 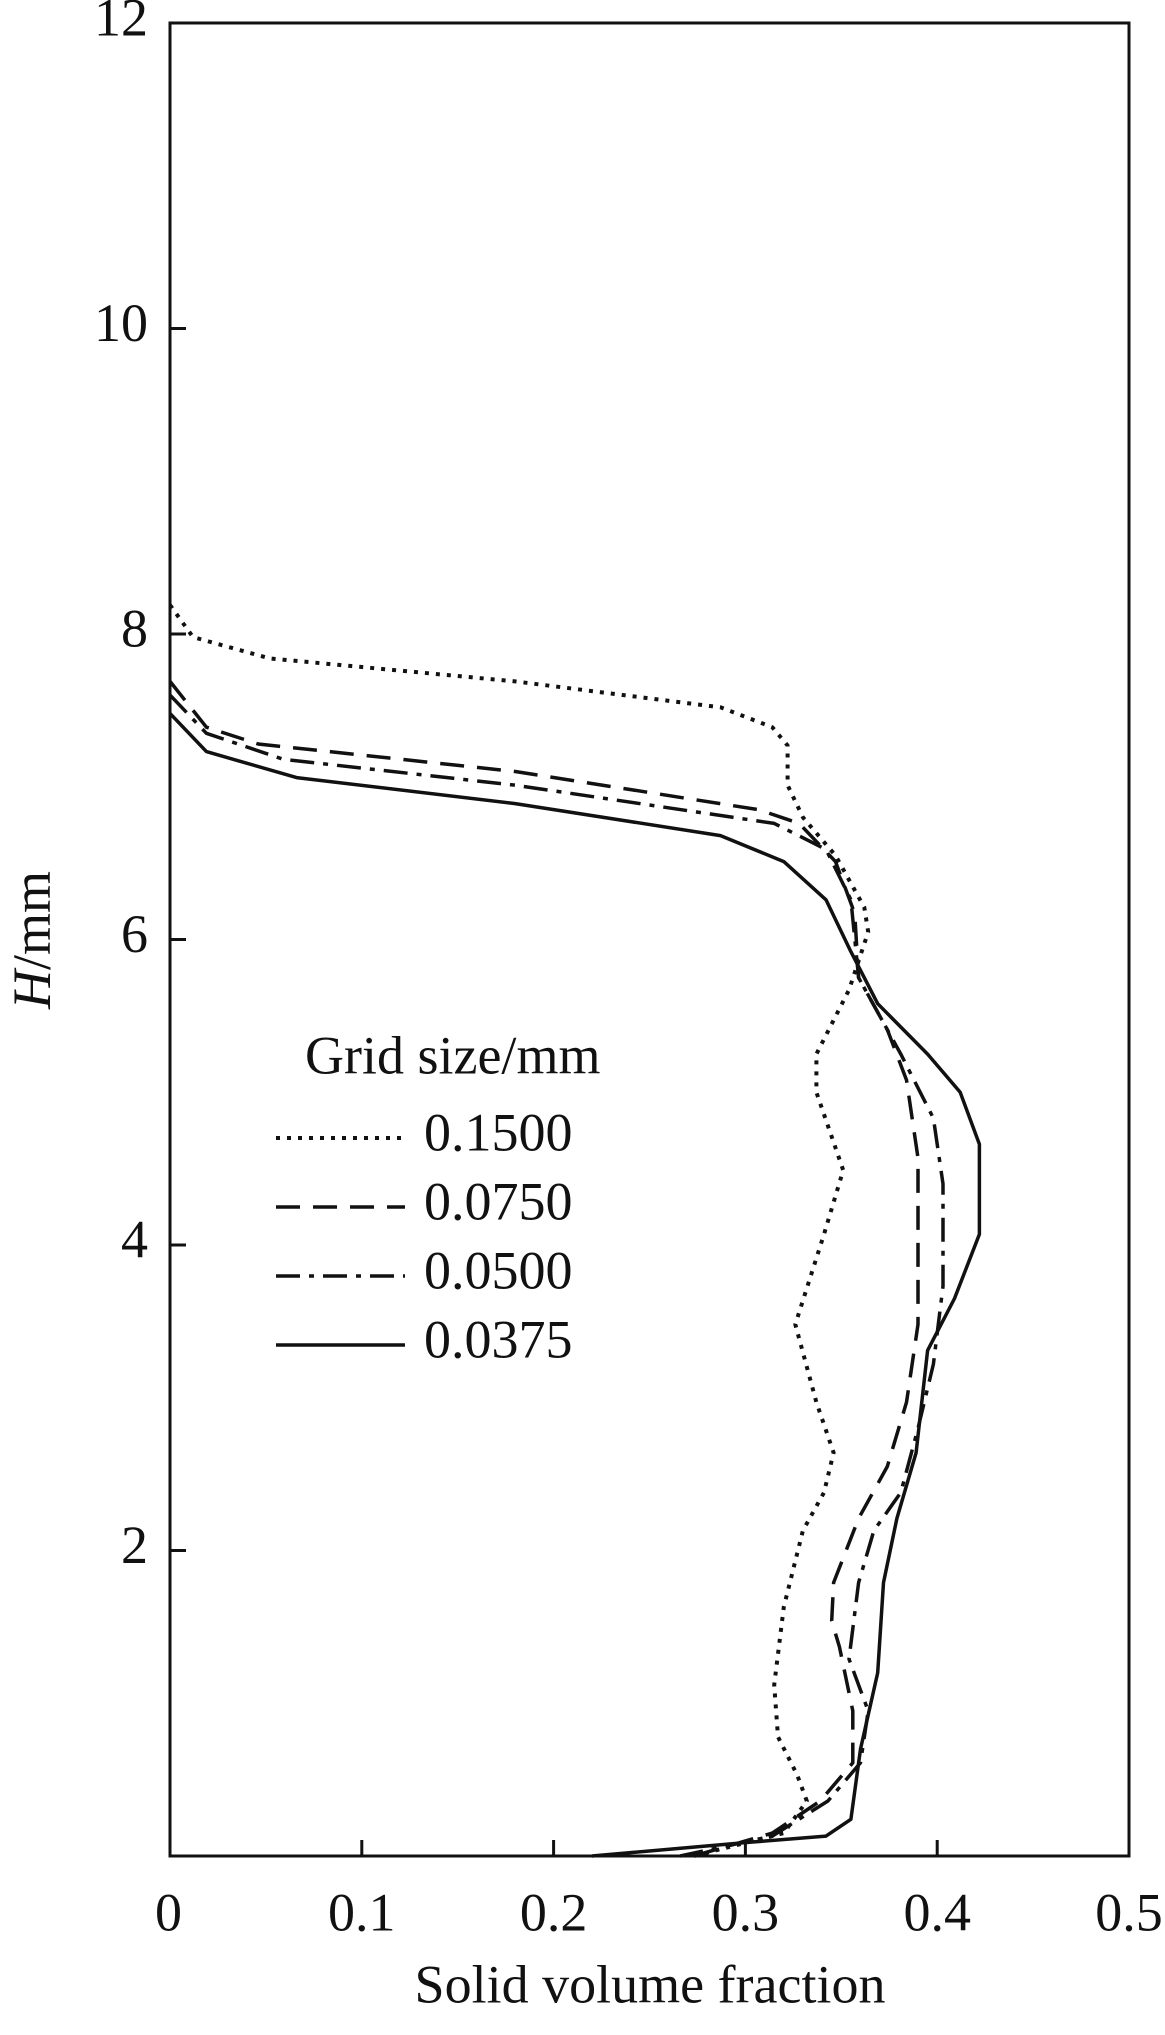 What do you see at coordinates (121, 23) in the screenshot?
I see `y-tick-label: 12` at bounding box center [121, 23].